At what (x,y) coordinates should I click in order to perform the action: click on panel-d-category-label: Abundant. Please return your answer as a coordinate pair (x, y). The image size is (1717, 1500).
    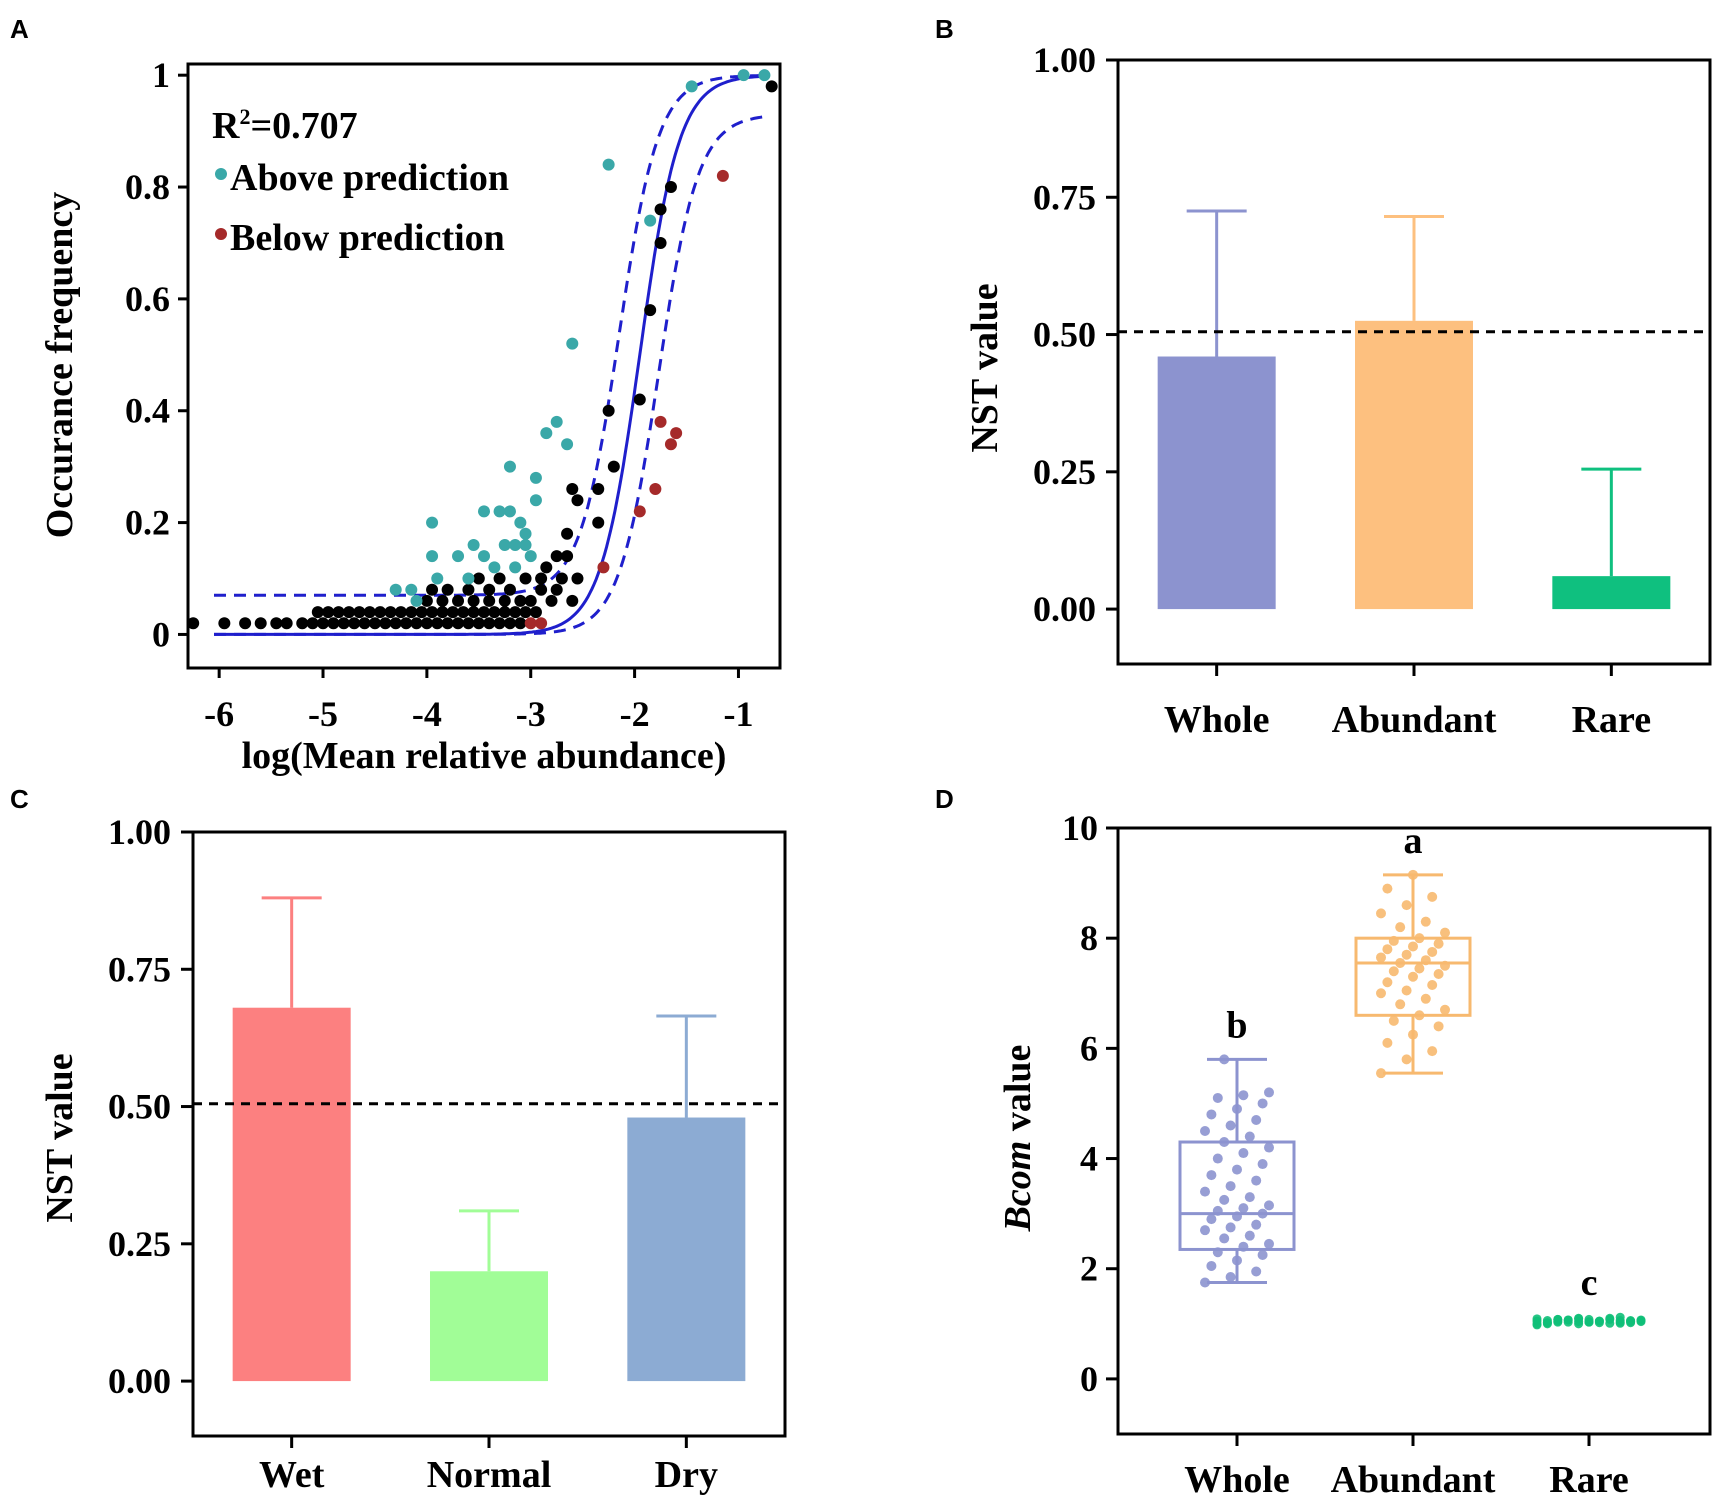
    Looking at the image, I should click on (1413, 1479).